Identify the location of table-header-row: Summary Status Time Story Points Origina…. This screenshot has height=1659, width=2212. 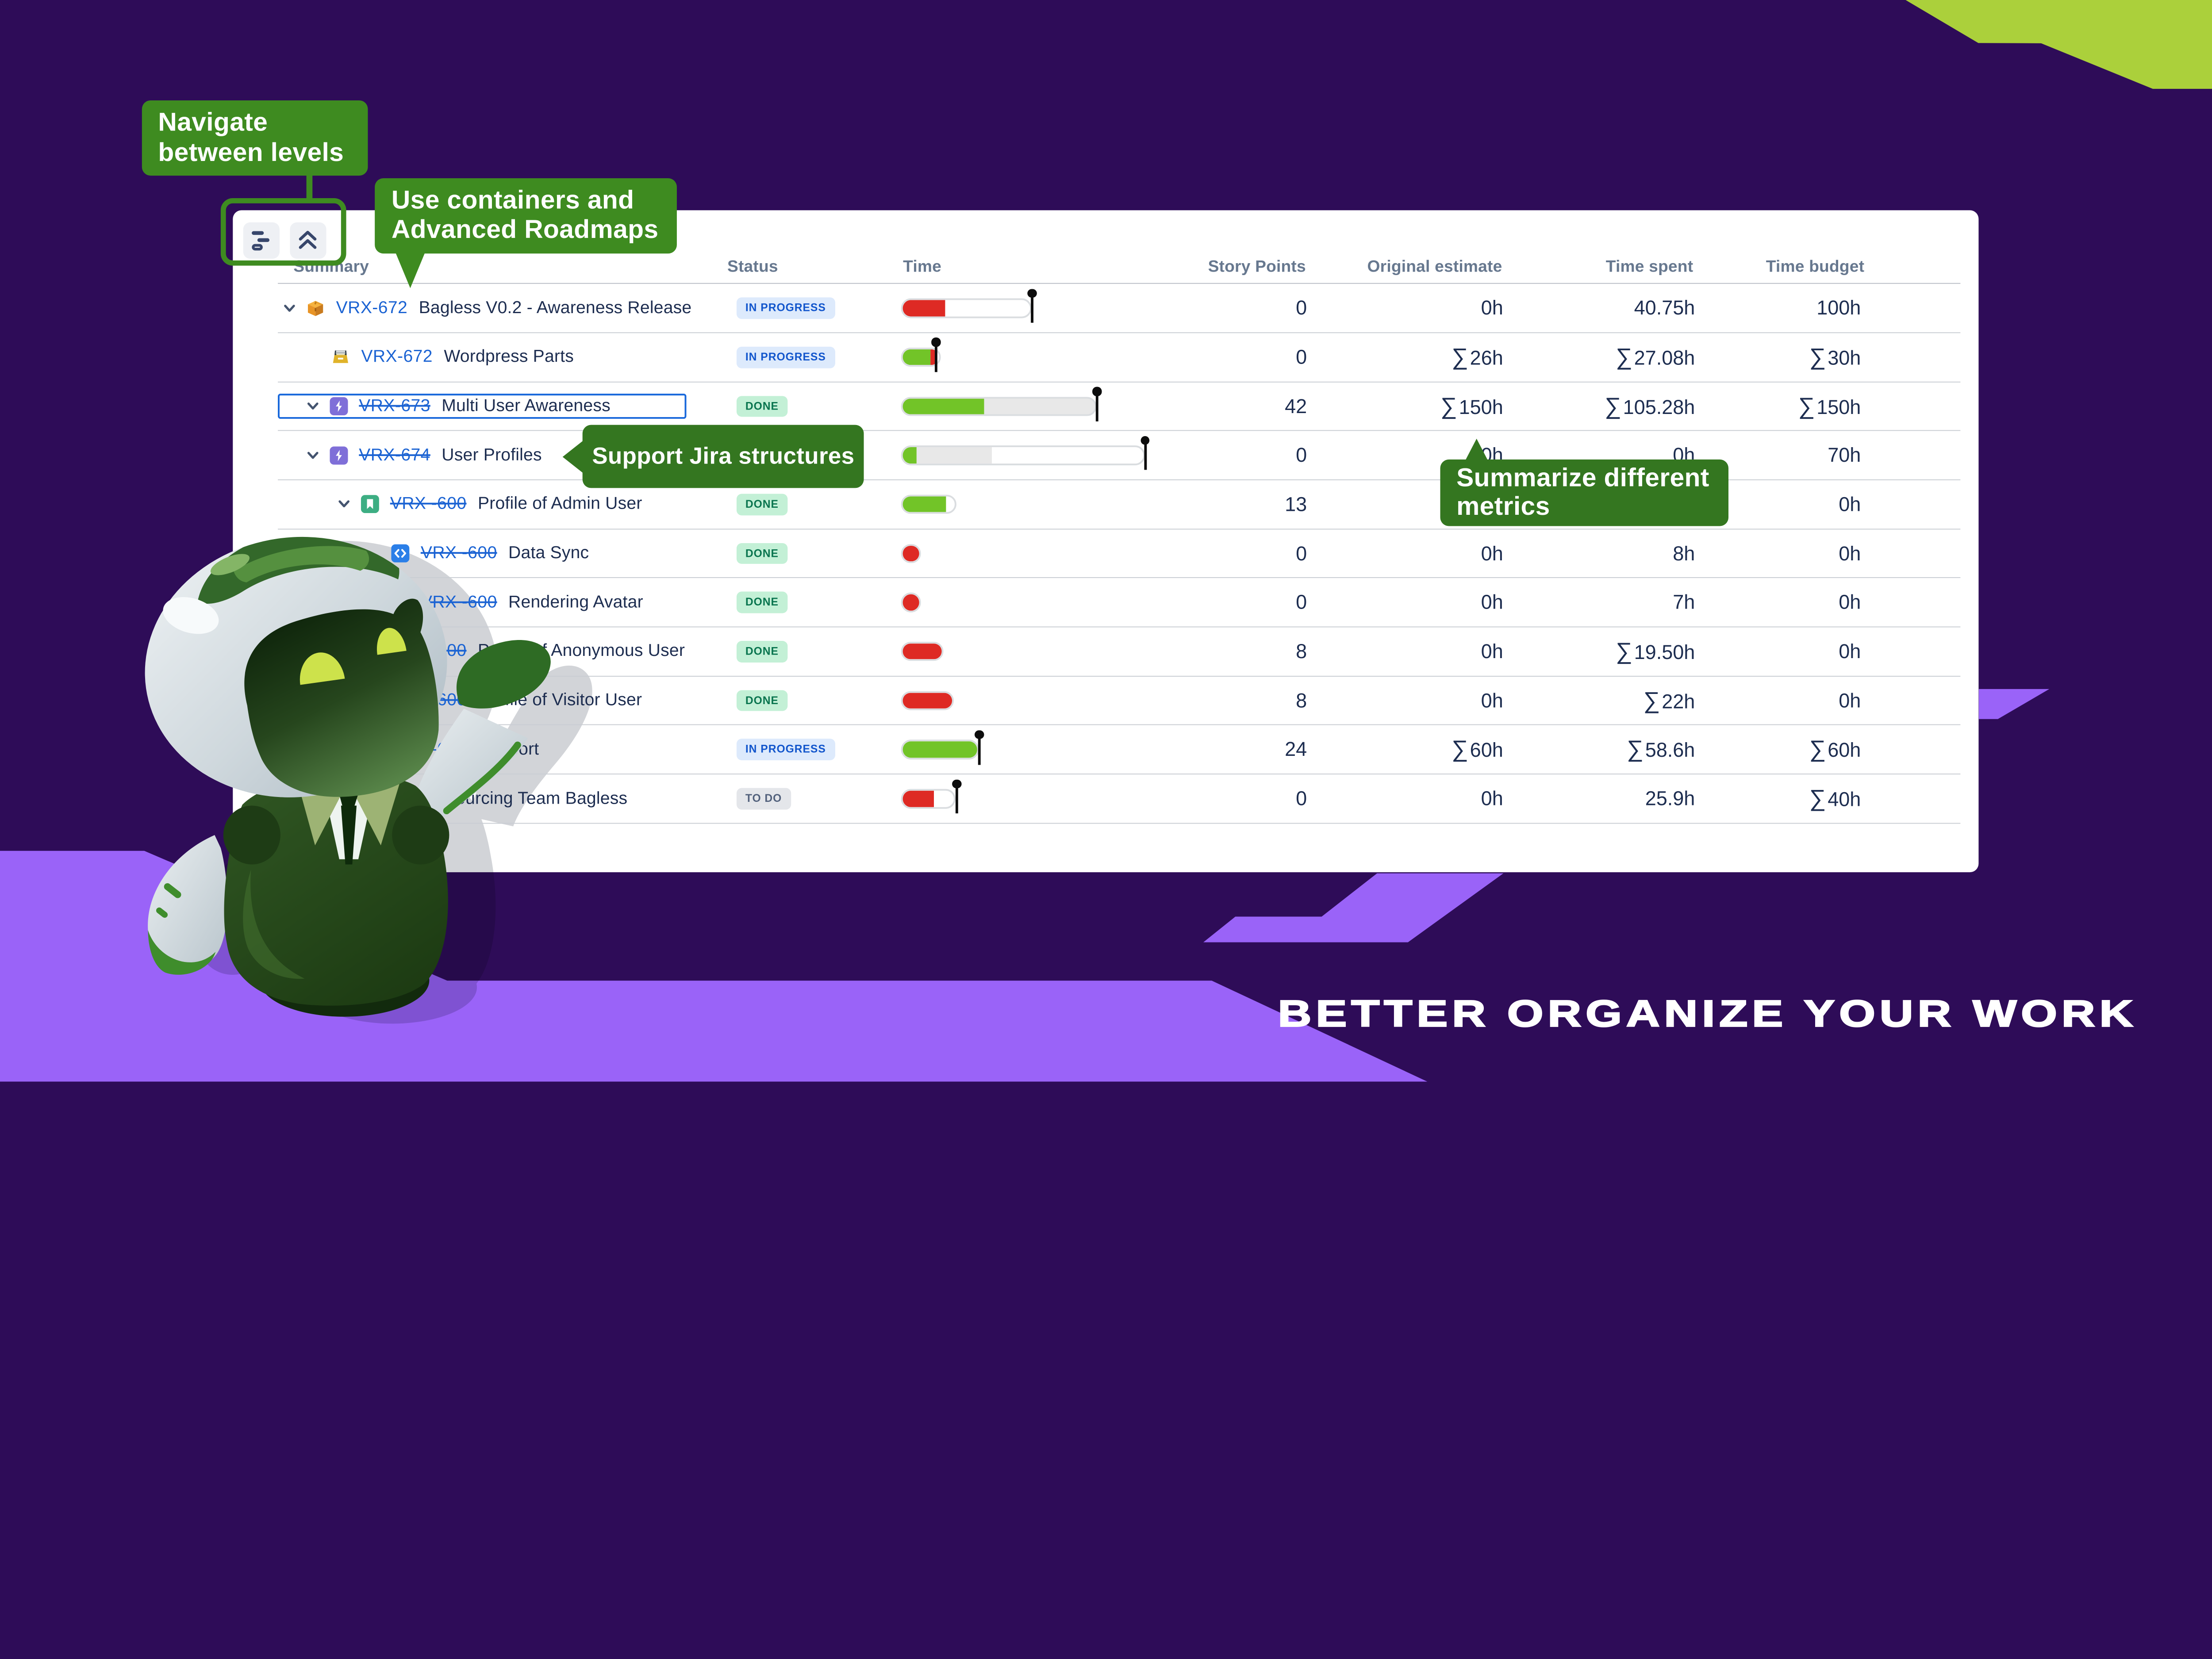
(1120, 270).